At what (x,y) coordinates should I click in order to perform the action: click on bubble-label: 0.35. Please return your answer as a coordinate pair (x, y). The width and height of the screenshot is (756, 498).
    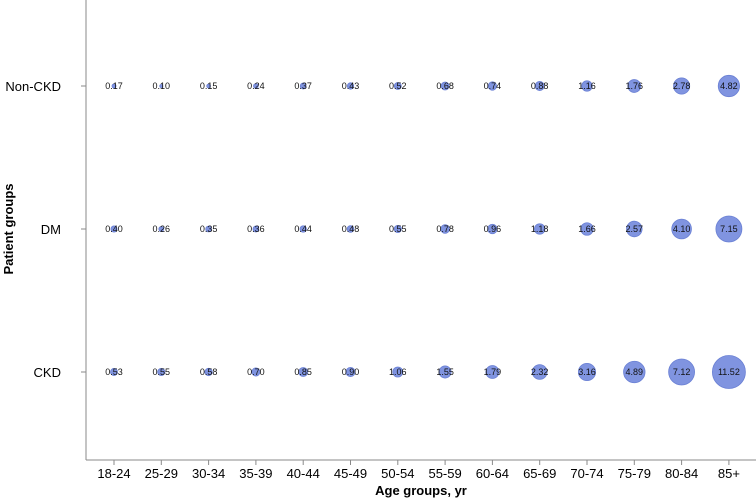
    Looking at the image, I should click on (209, 229).